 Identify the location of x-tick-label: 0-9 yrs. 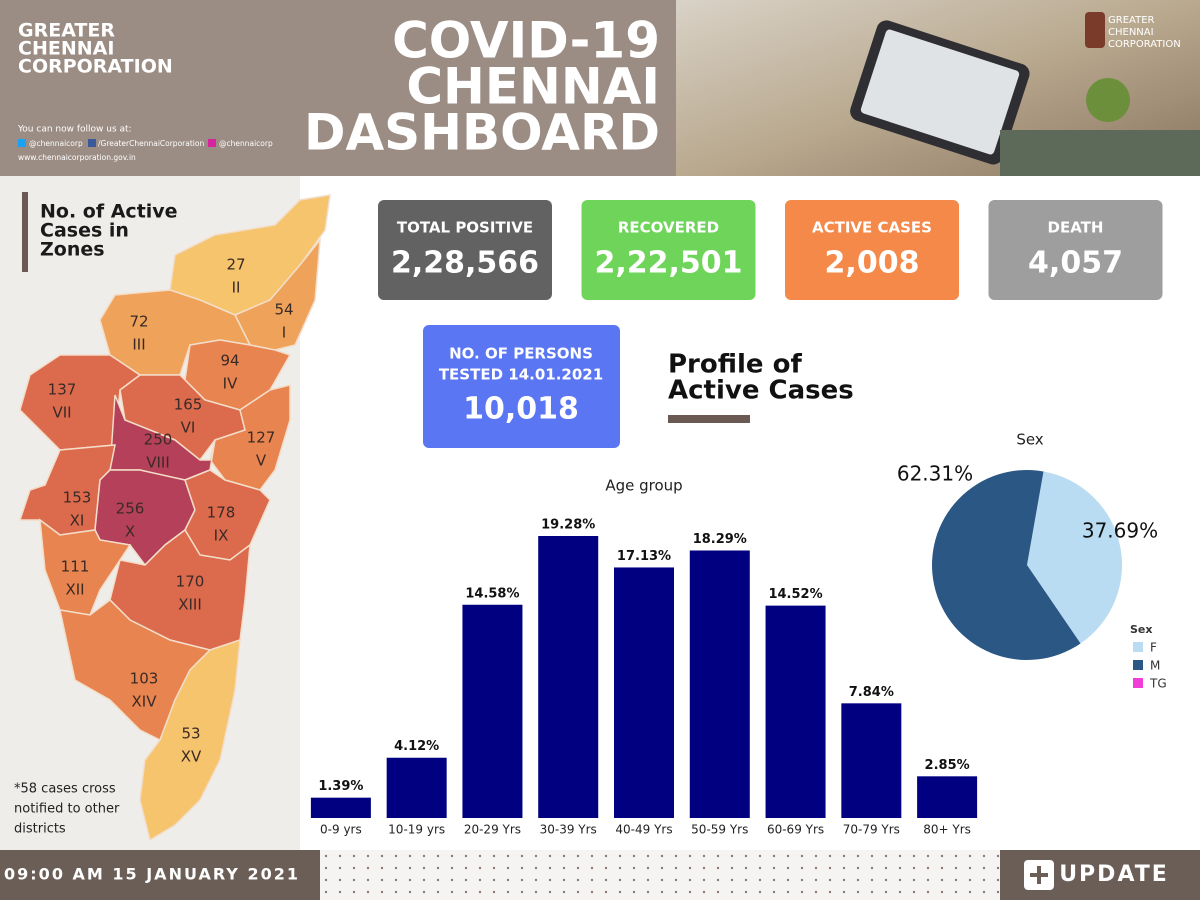
(341, 830).